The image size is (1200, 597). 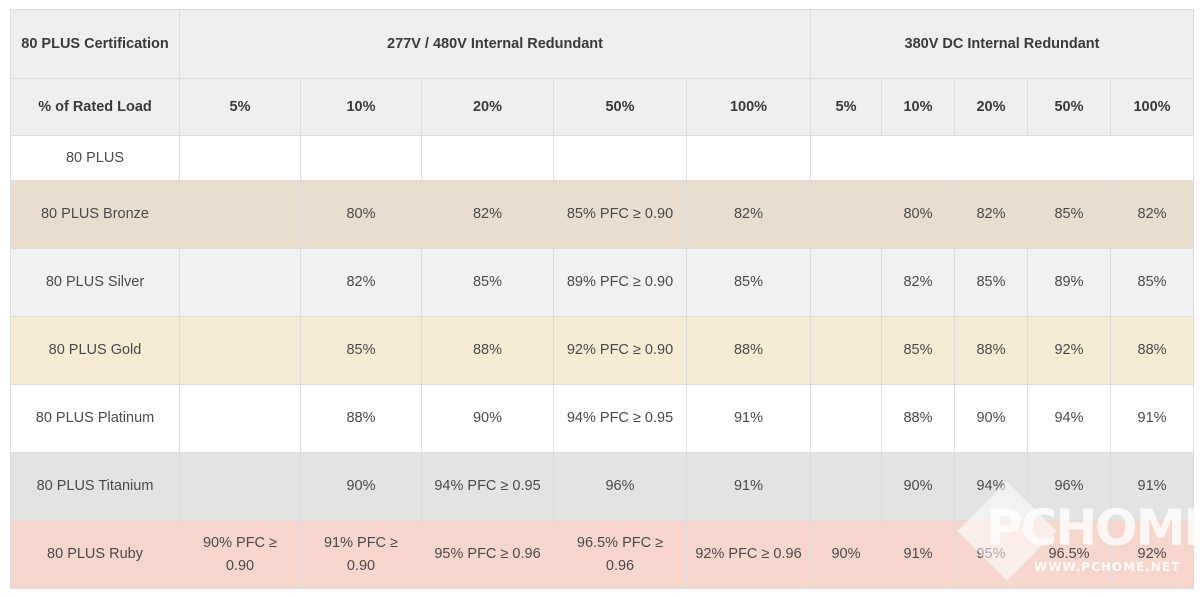 What do you see at coordinates (240, 107) in the screenshot?
I see `ac-load-header: 5%` at bounding box center [240, 107].